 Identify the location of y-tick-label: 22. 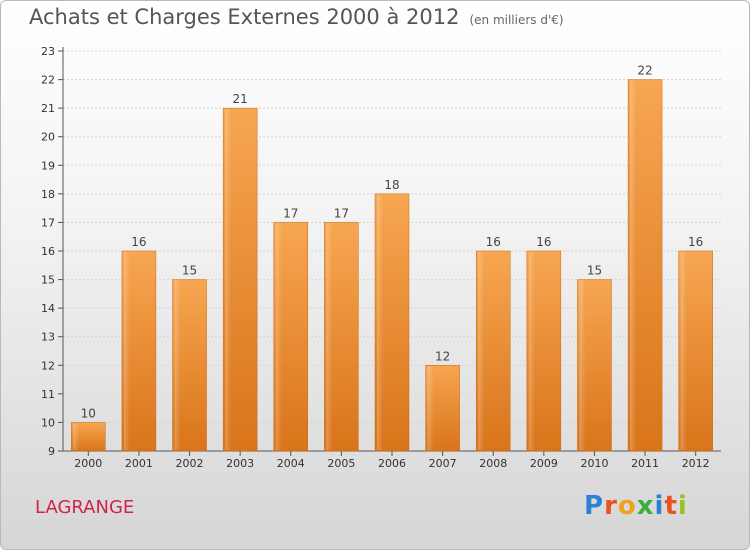
(48, 80).